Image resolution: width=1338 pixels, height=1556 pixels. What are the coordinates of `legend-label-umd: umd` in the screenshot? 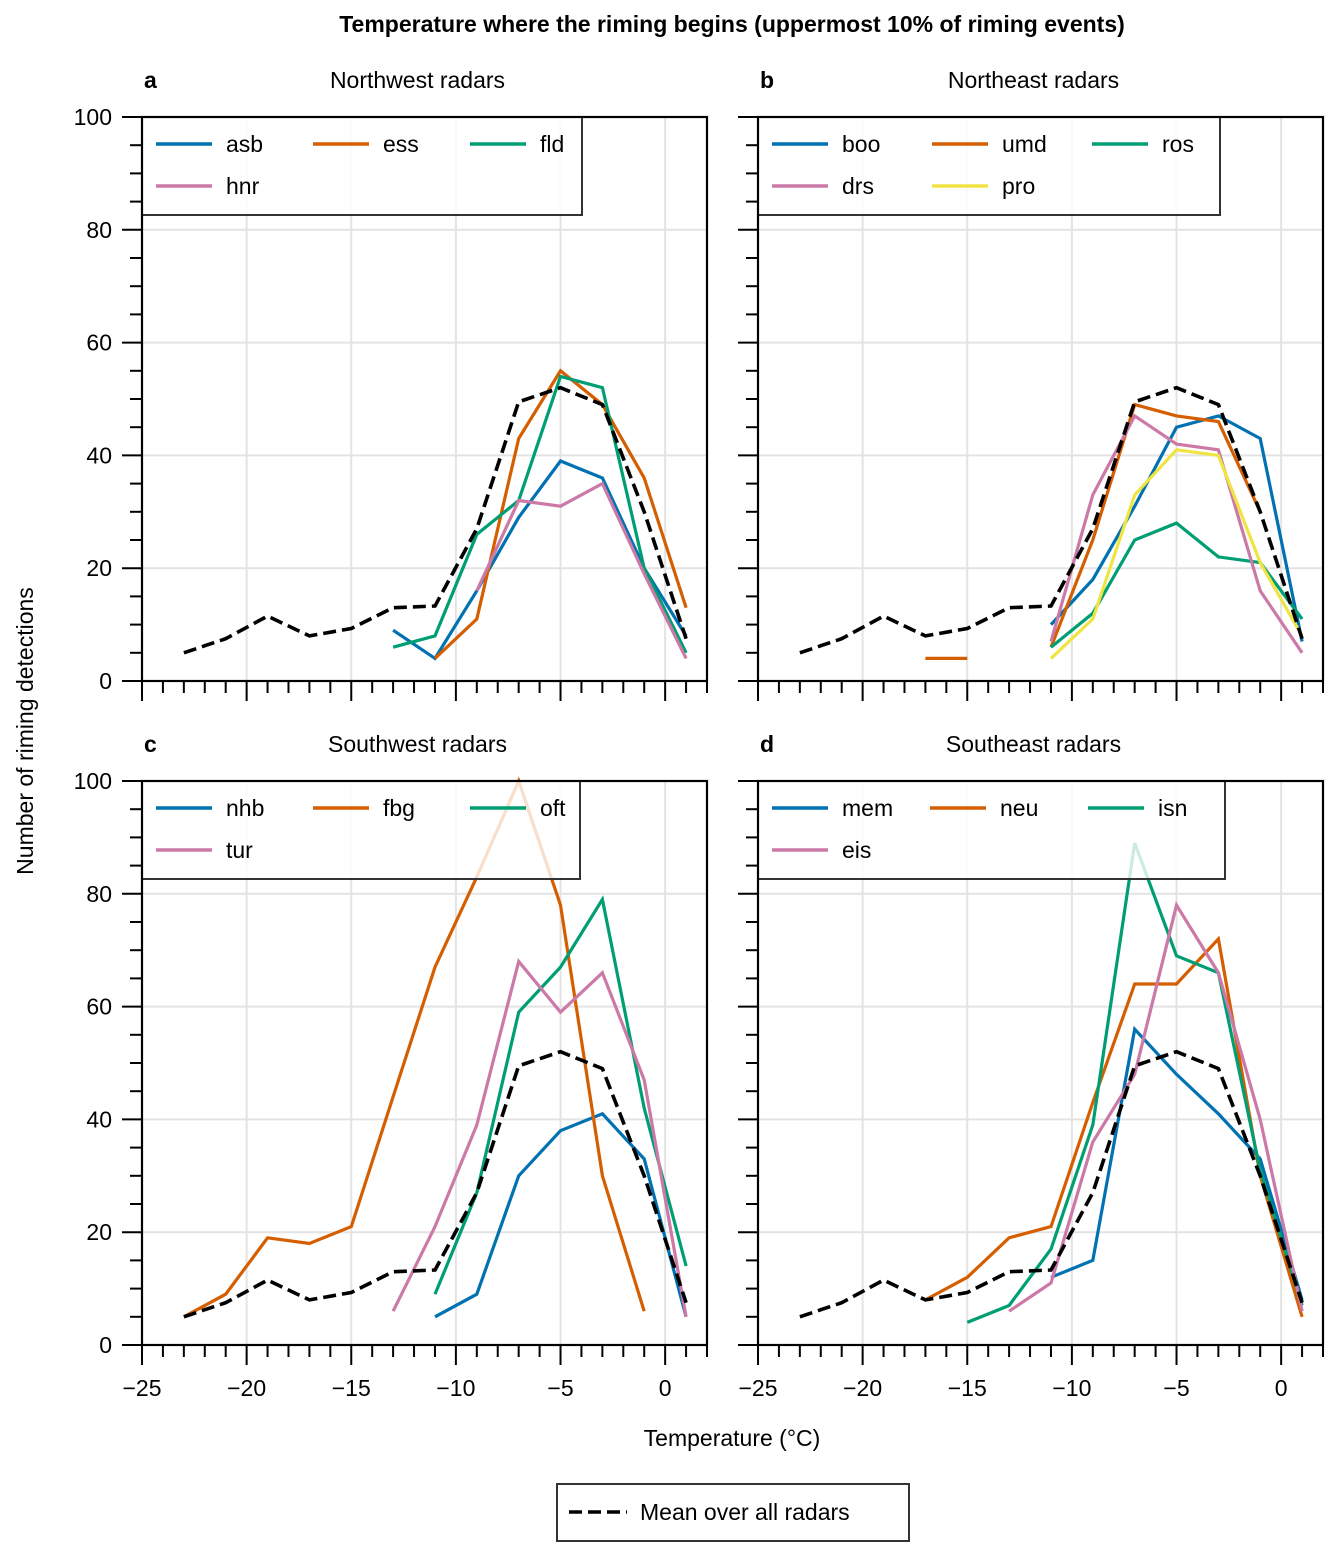 It's located at (1024, 144).